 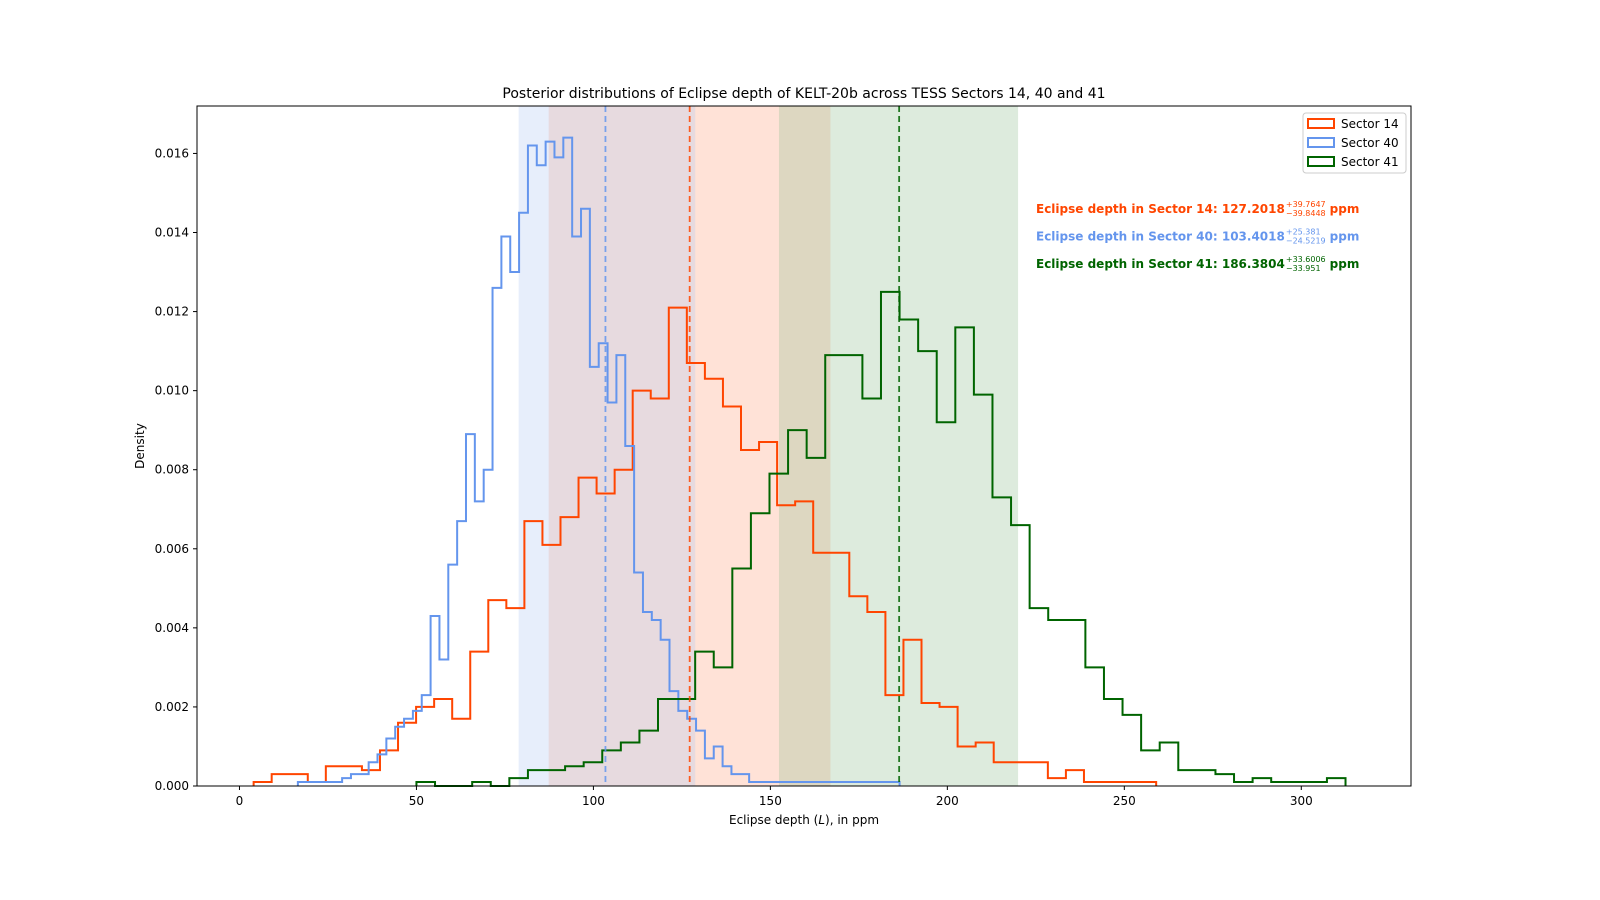 I want to click on legend: Sector 14 Sector 40 Sector 41, so click(x=1354, y=143).